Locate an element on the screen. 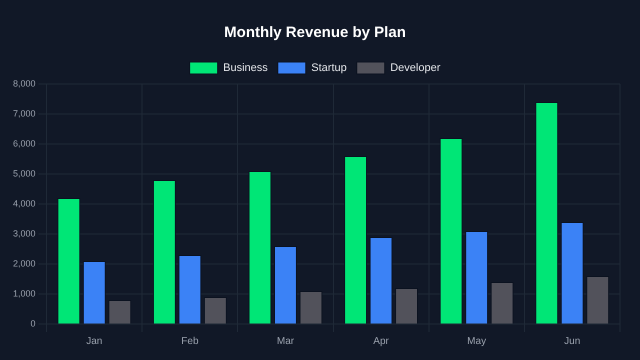  x-tick-label: Jan is located at coordinates (94, 341).